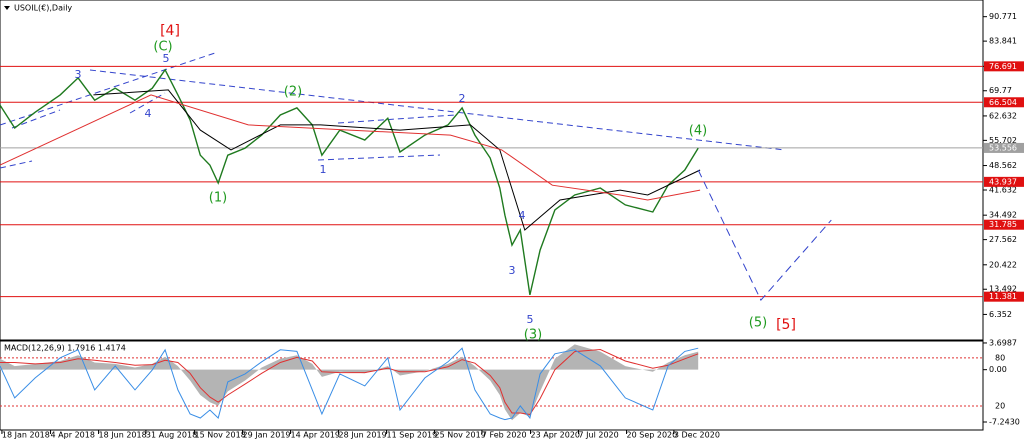 This screenshot has width=1024, height=439. What do you see at coordinates (764, 235) in the screenshot?
I see `projection-line` at bounding box center [764, 235].